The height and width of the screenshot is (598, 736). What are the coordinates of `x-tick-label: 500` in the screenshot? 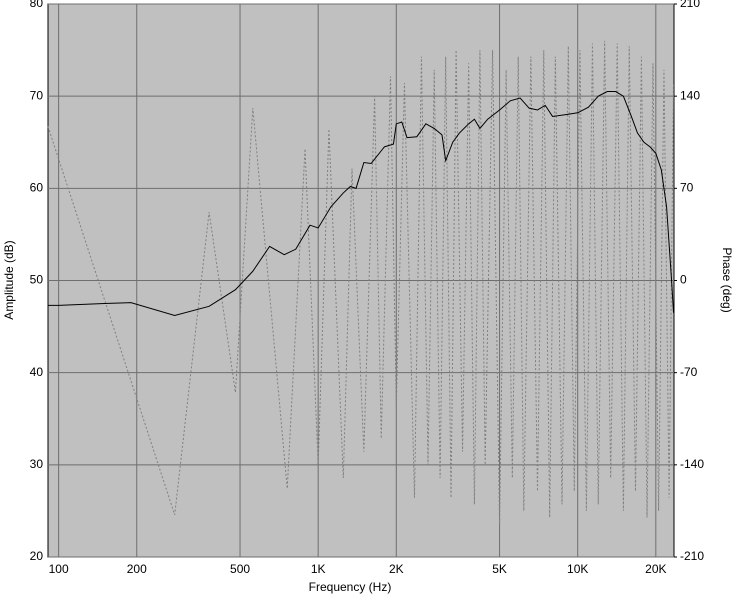 It's located at (240, 569).